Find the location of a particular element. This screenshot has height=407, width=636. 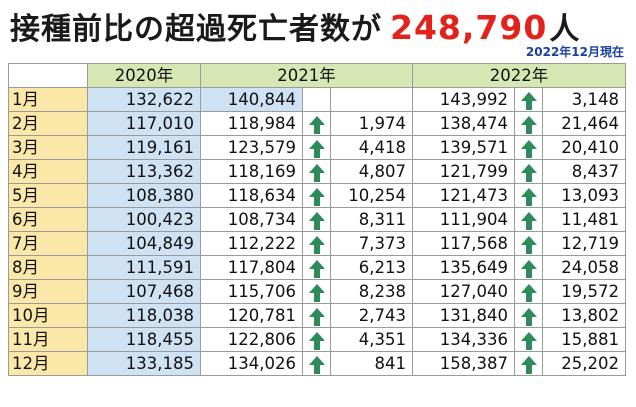

year-header-2022: 2022年 is located at coordinates (519, 75).